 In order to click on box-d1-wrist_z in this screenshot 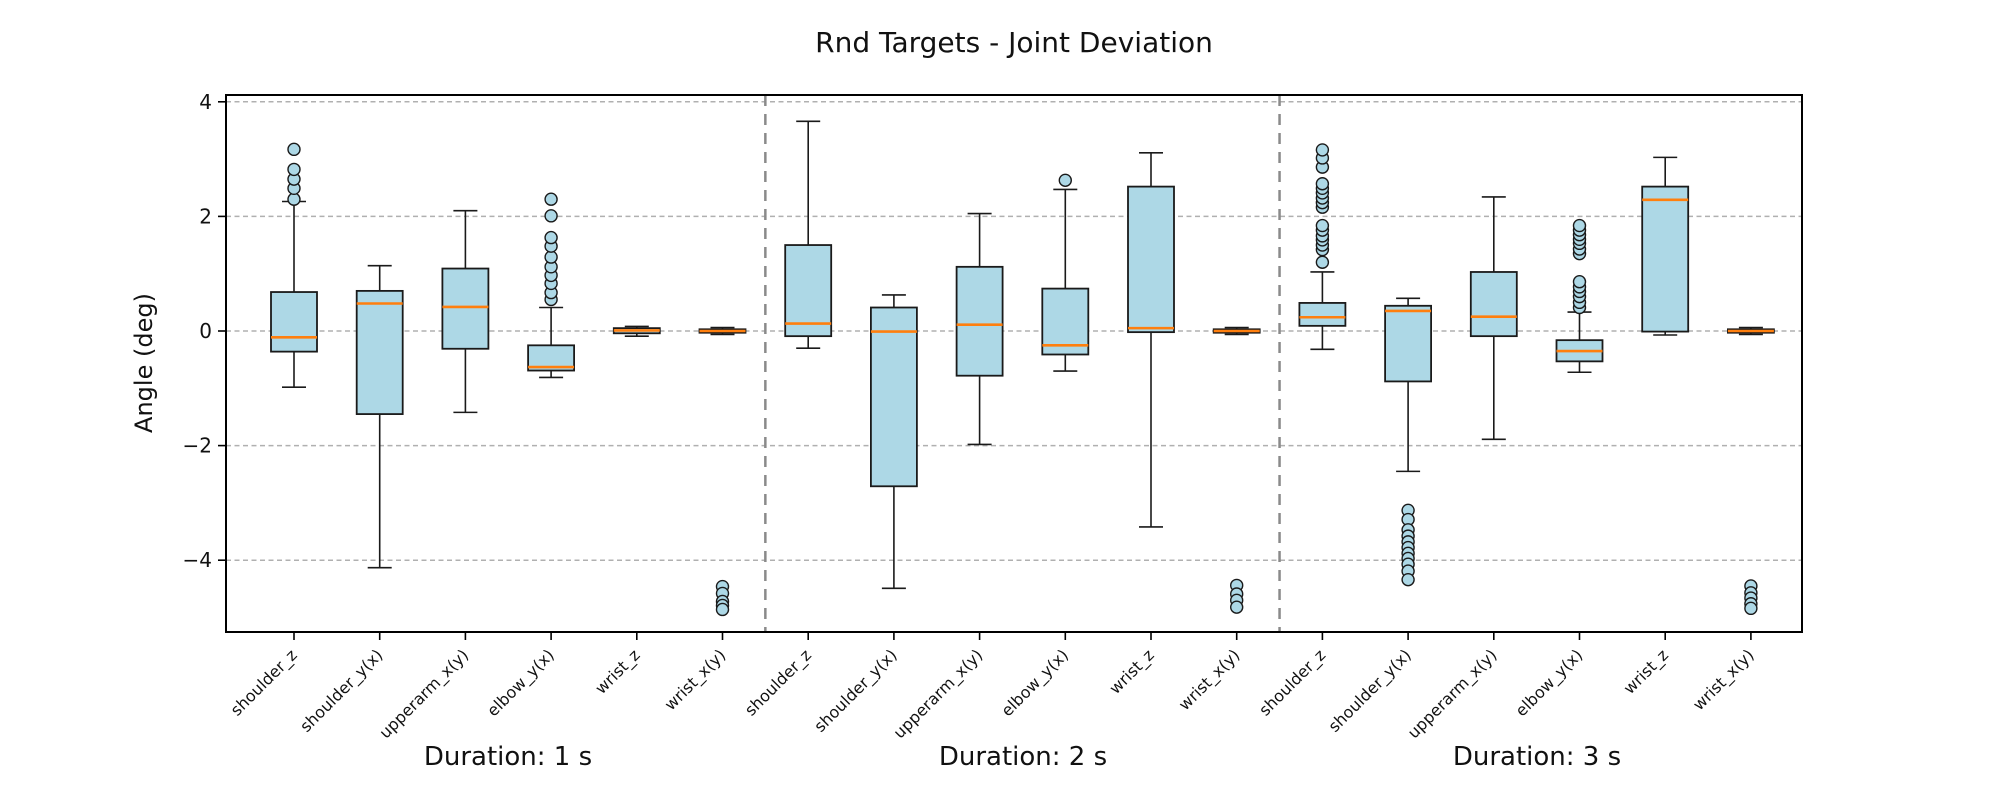, I will do `click(636, 331)`.